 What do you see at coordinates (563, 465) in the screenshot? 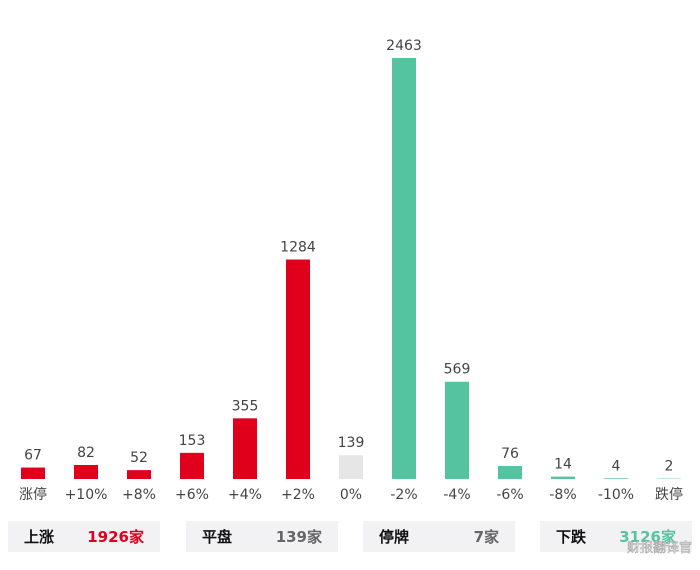
I see `value-label: 14` at bounding box center [563, 465].